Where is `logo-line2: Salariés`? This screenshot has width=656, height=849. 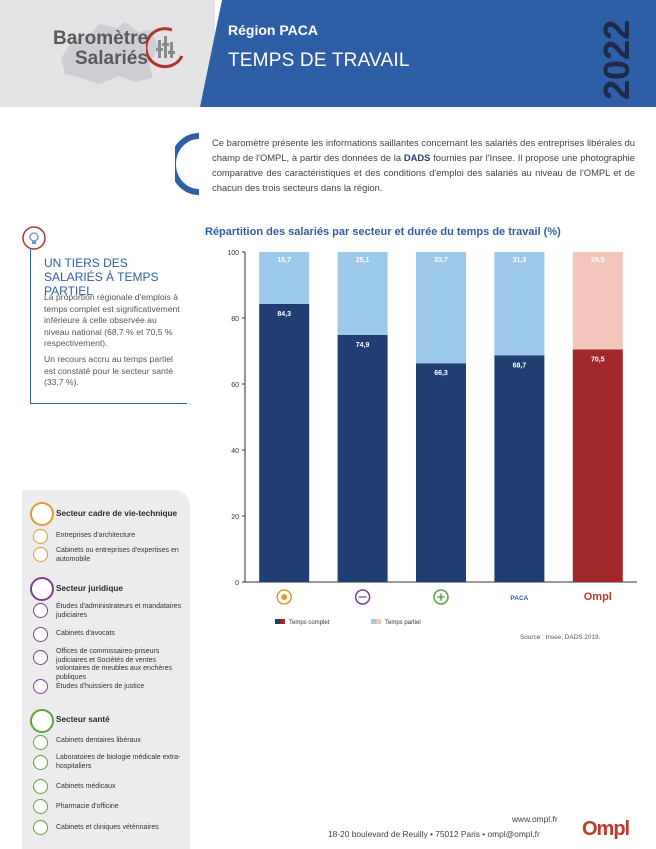 logo-line2: Salariés is located at coordinates (111, 58).